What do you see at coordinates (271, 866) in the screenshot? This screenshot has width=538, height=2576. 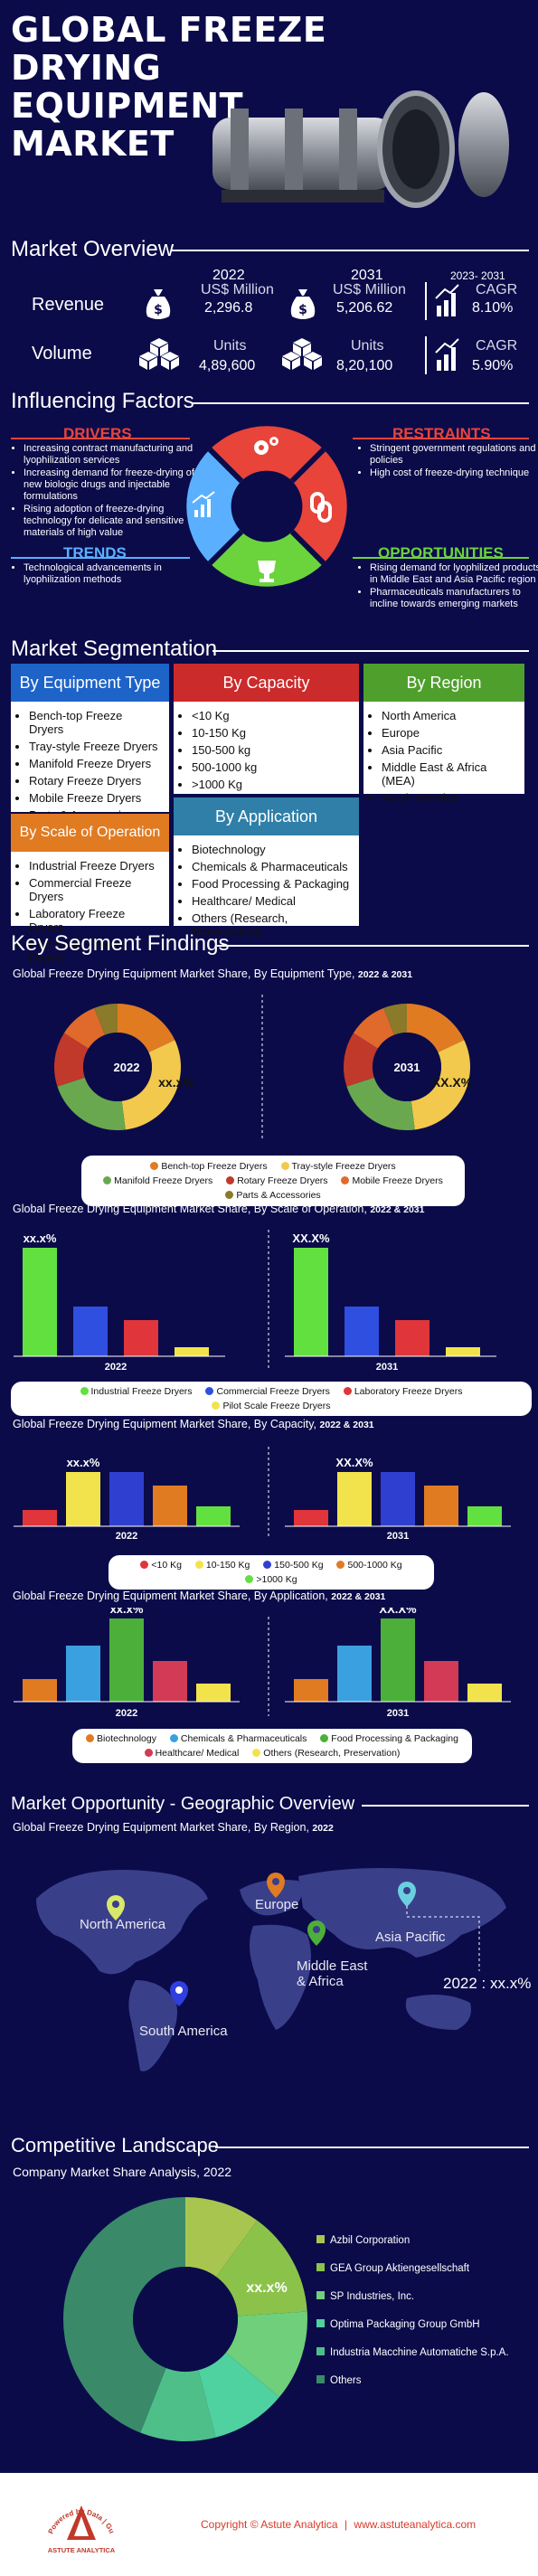 I see `list-item: Chemicals & Pharmaceuticals` at bounding box center [271, 866].